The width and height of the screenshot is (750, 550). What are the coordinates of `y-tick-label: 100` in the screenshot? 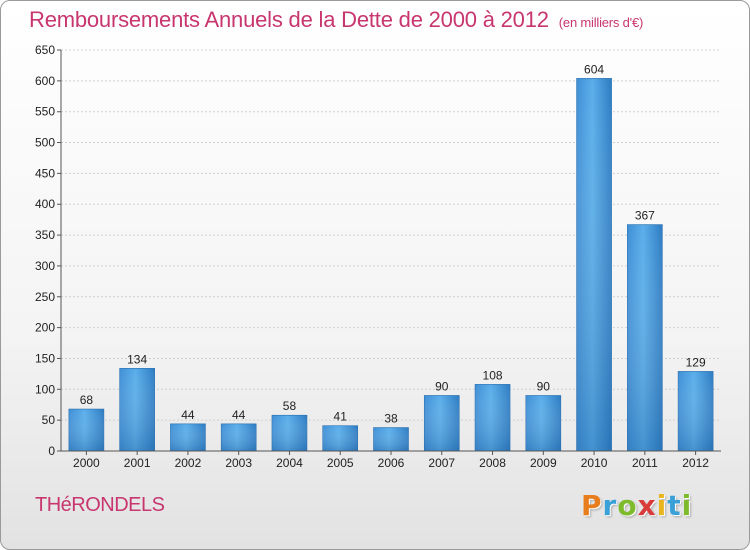 It's located at (45, 389).